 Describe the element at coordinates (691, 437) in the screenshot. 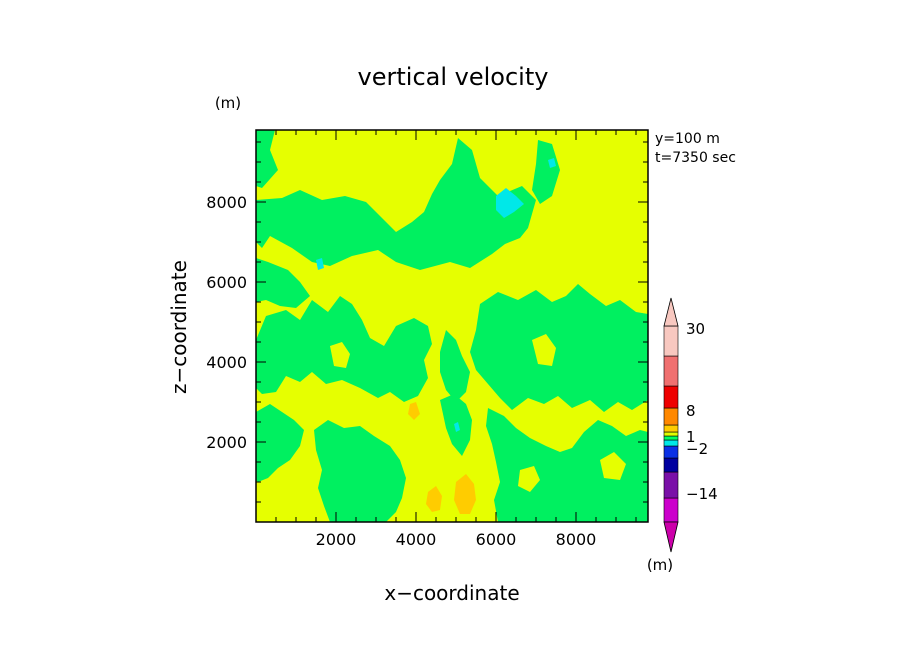

I see `colorbar-label: 1` at that location.